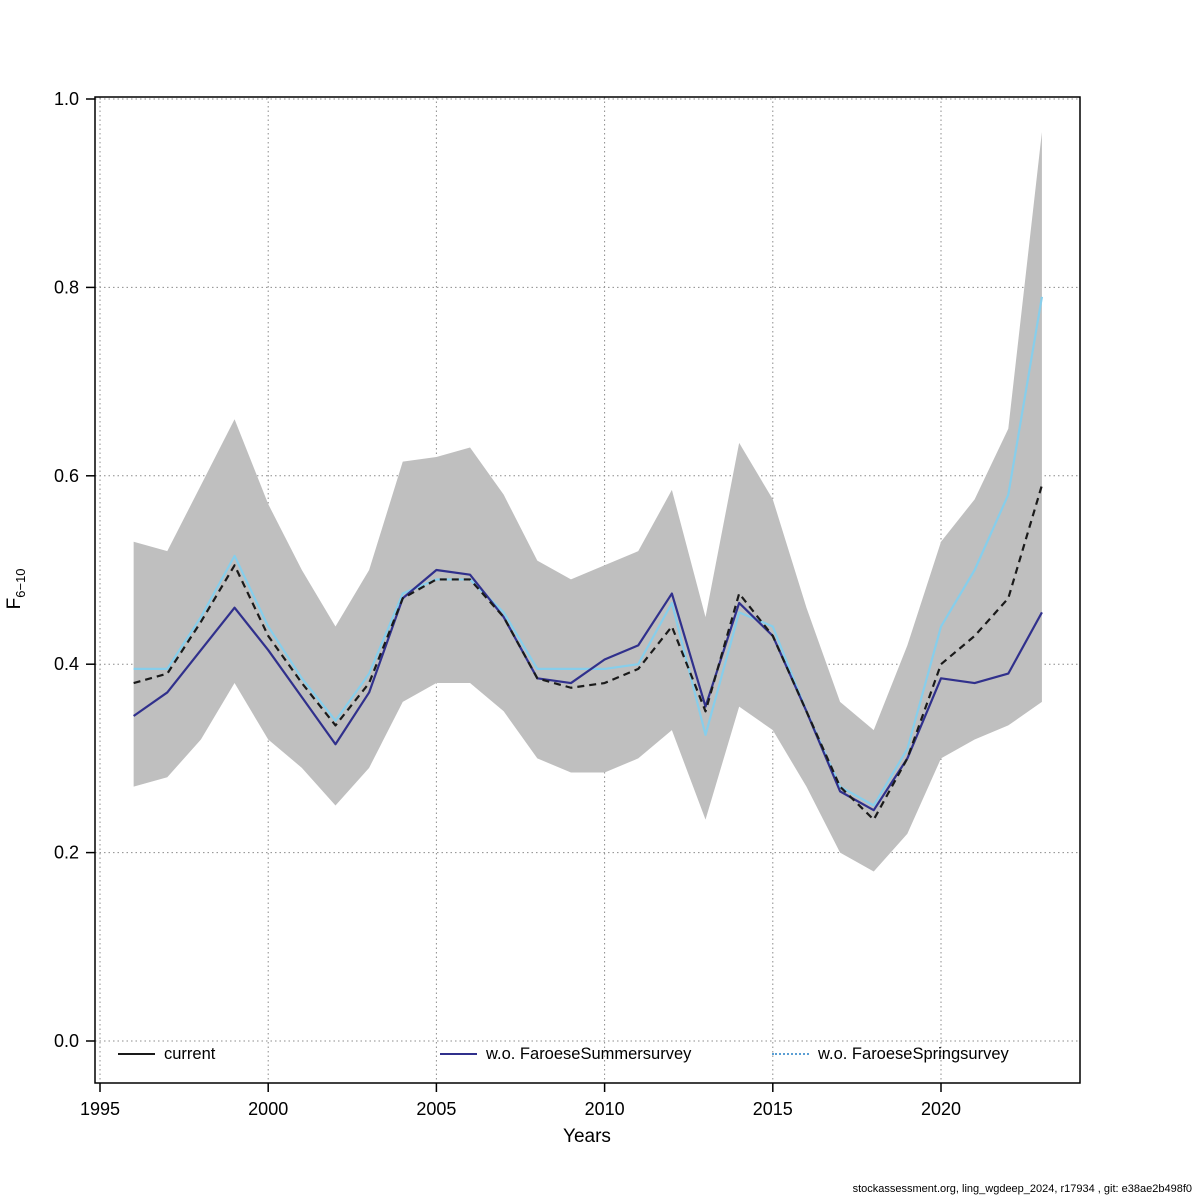 The image size is (1200, 1200). What do you see at coordinates (790, 1054) in the screenshot?
I see `legend-line-springsurvey` at bounding box center [790, 1054].